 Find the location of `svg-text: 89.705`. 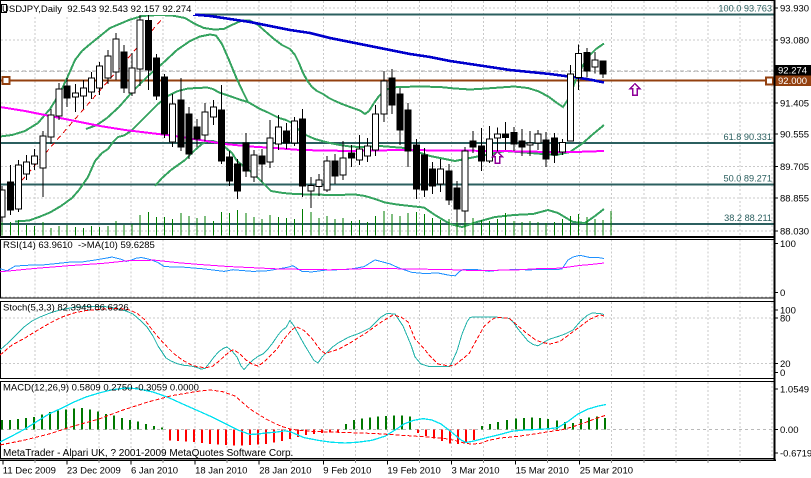

svg-text: 89.705 is located at coordinates (794, 167).